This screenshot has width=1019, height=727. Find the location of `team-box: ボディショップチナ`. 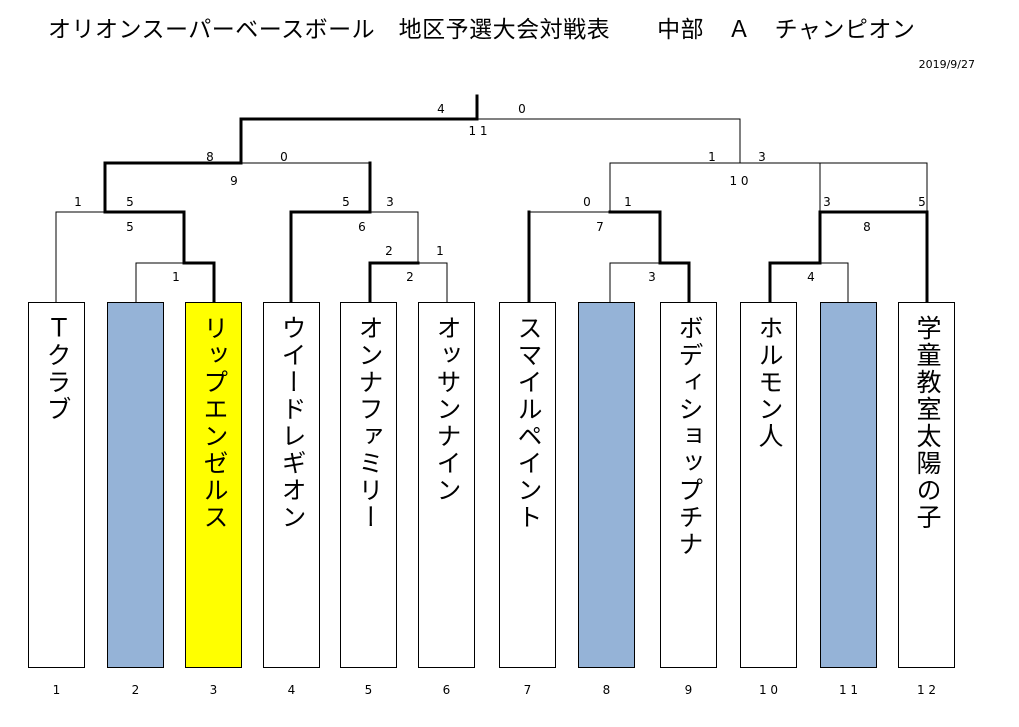

team-box: ボディショップチナ is located at coordinates (688, 485).